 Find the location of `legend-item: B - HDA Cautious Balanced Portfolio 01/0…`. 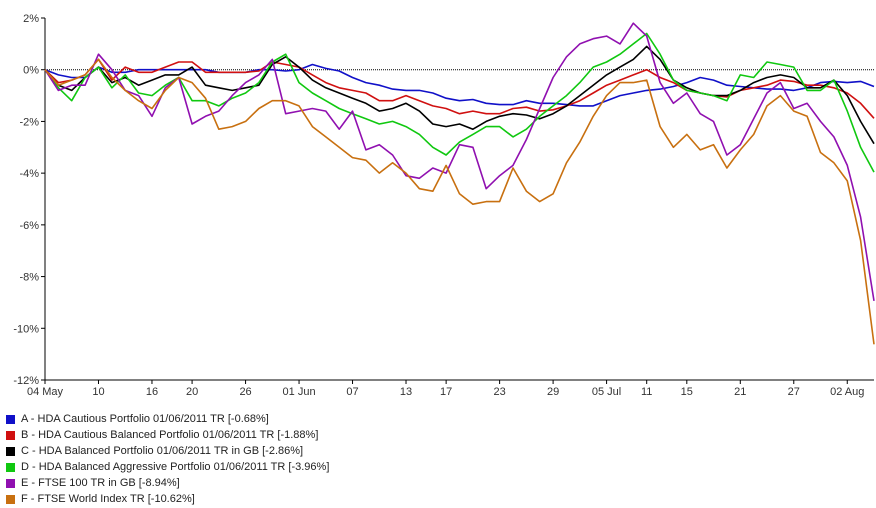

legend-item: B - HDA Cautious Balanced Portfolio 01/0… is located at coordinates (167, 435).